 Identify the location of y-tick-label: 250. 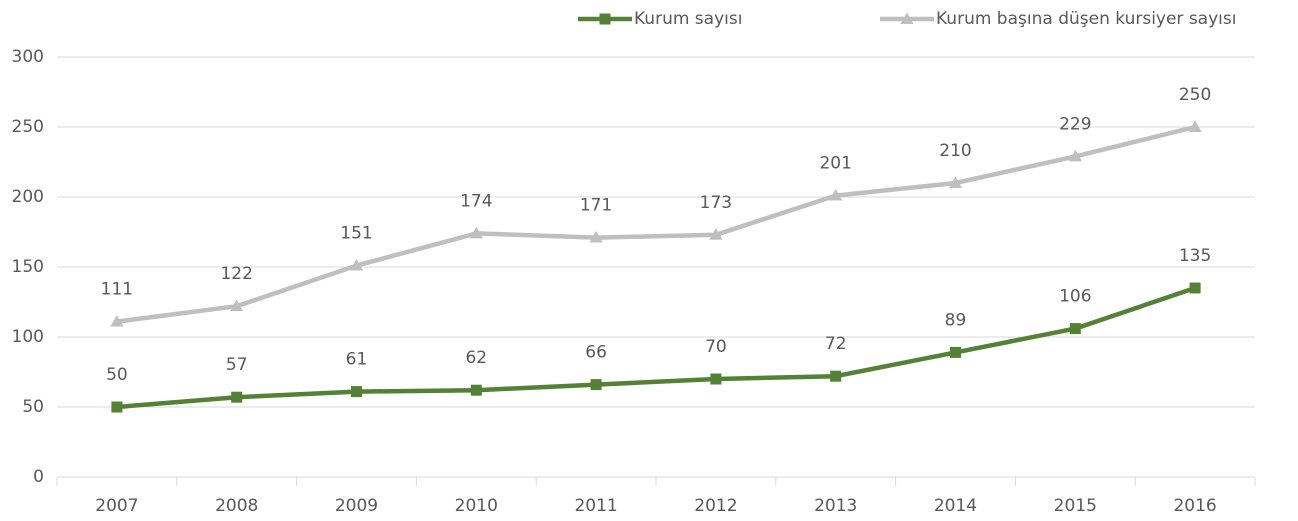
(28, 127).